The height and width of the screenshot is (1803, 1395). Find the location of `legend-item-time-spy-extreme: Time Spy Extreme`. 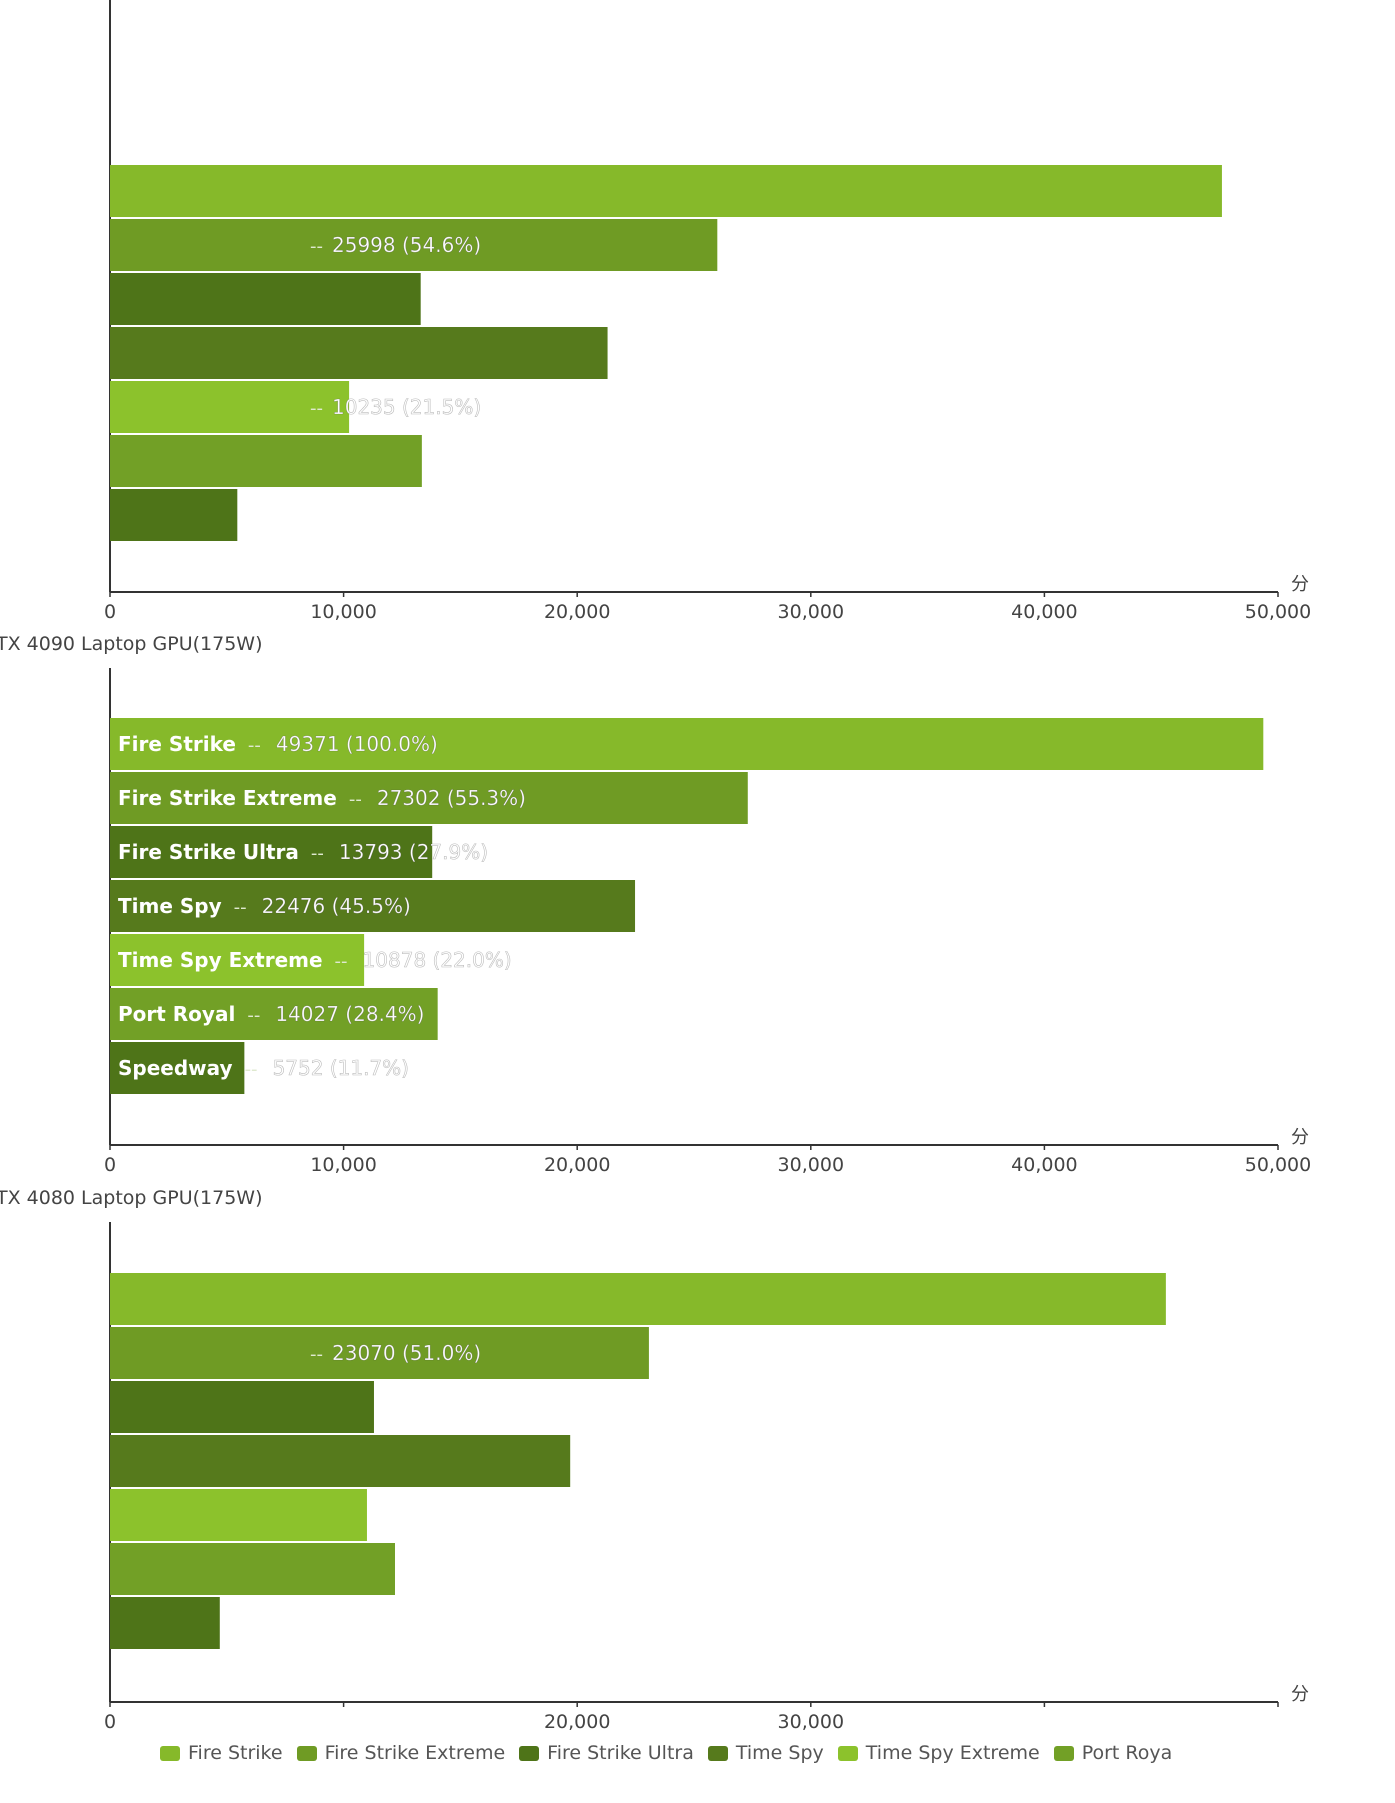

legend-item-time-spy-extreme: Time Spy Extreme is located at coordinates (938, 1753).